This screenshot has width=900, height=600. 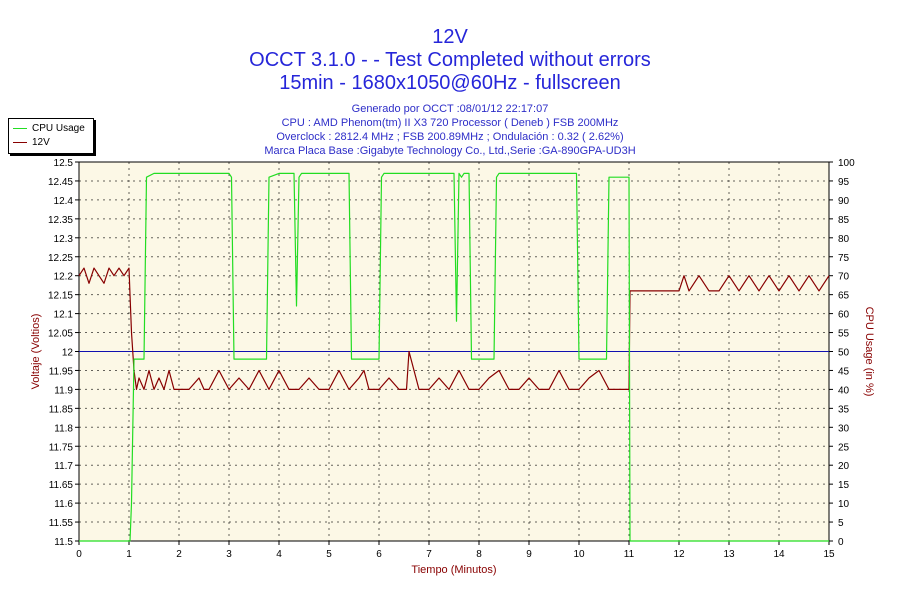 I want to click on y2-tick-label: 20, so click(x=844, y=466).